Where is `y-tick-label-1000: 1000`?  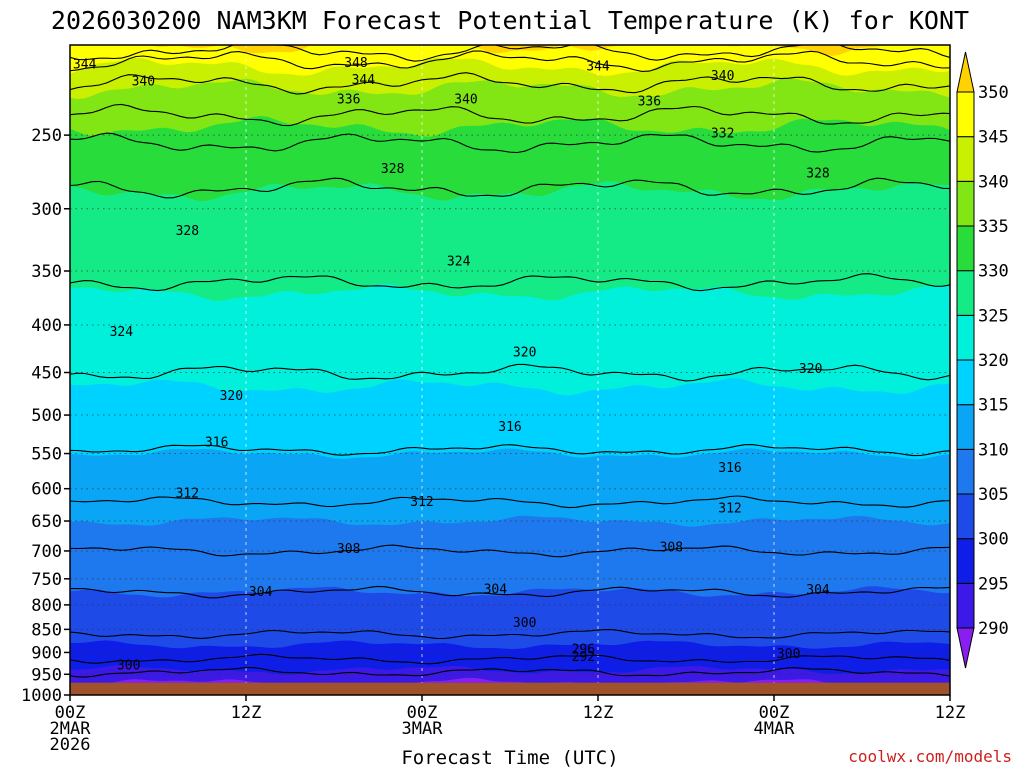
y-tick-label-1000: 1000 is located at coordinates (41, 696).